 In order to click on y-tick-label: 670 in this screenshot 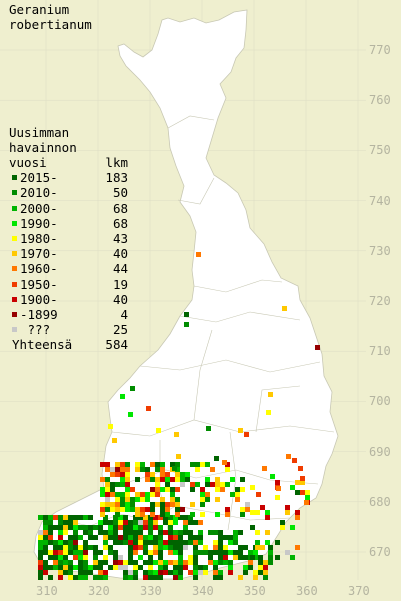, I will do `click(380, 552)`.